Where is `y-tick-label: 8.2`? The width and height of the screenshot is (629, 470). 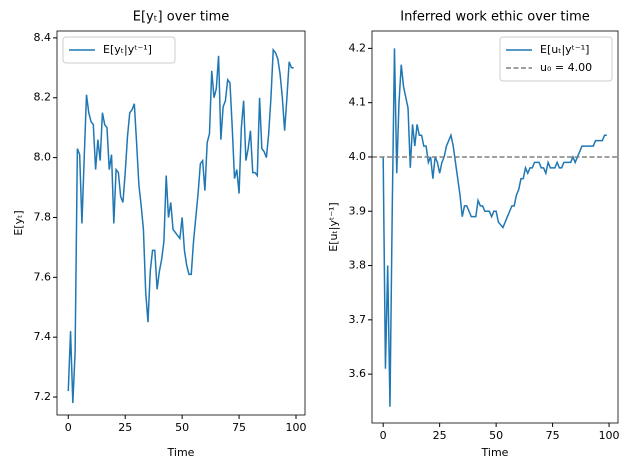 y-tick-label: 8.2 is located at coordinates (43, 97).